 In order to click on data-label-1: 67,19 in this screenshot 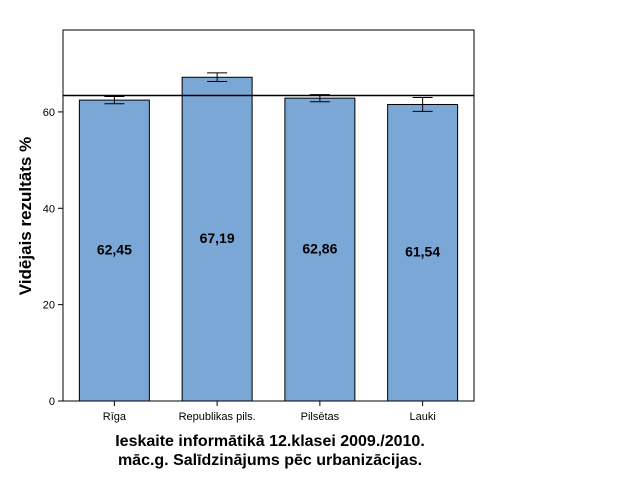, I will do `click(217, 238)`.